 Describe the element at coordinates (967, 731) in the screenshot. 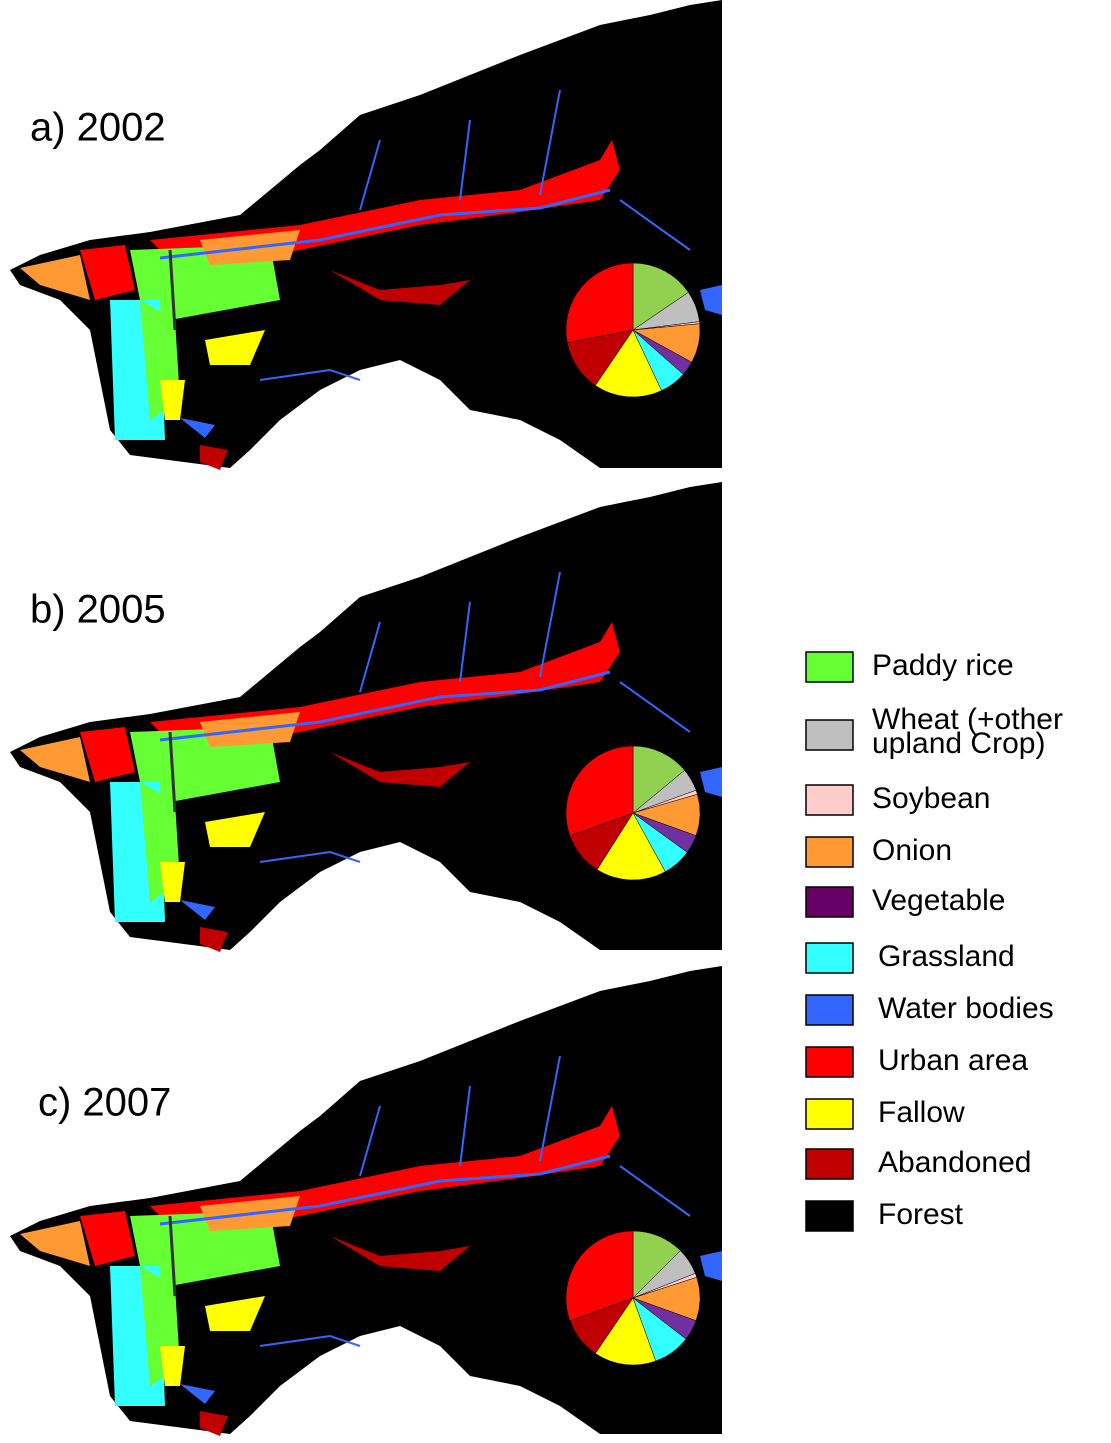

I see `legend-label: Wheat (+other upland Crop)` at that location.